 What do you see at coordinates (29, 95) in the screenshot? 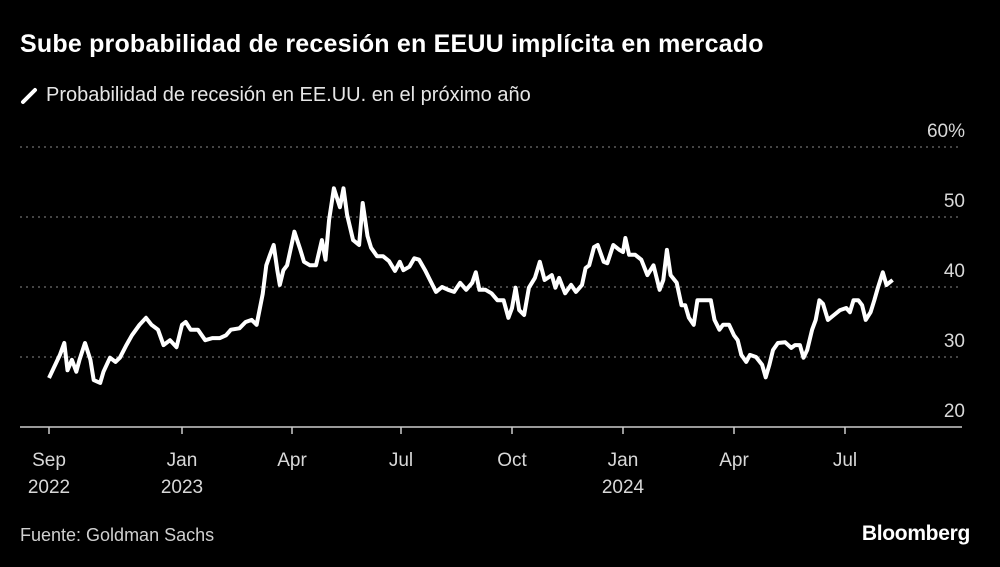
I see `legend-line-icon` at bounding box center [29, 95].